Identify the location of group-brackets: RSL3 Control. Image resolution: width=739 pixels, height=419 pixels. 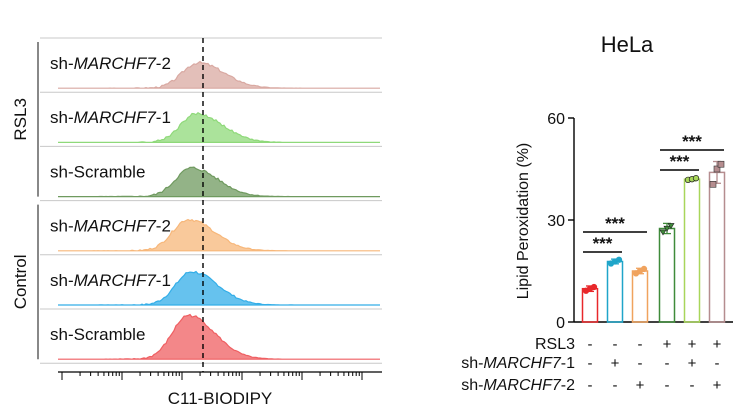
(25, 201).